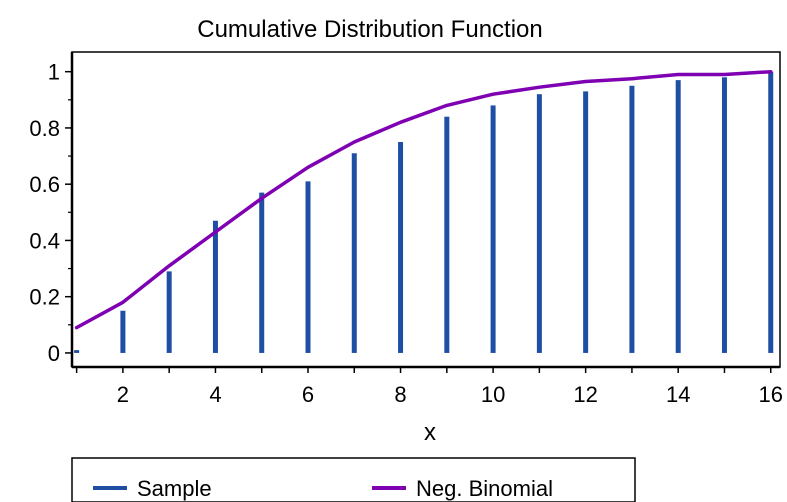 The width and height of the screenshot is (787, 502). I want to click on x-tick-label: 2, so click(123, 394).